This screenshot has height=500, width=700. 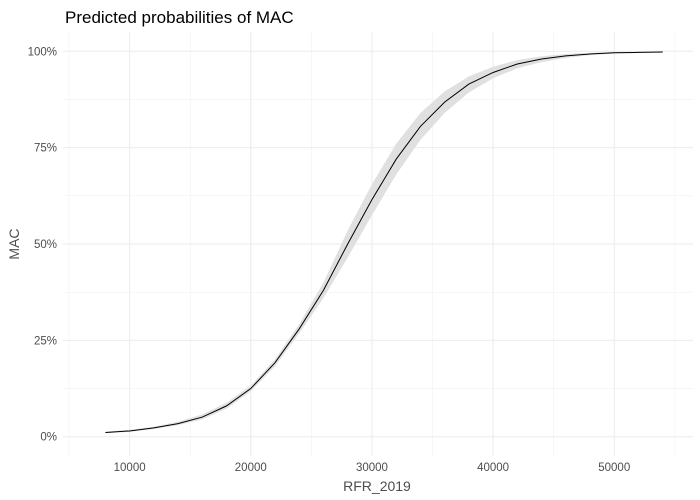 I want to click on y-tick-label: 25%, so click(x=45, y=341).